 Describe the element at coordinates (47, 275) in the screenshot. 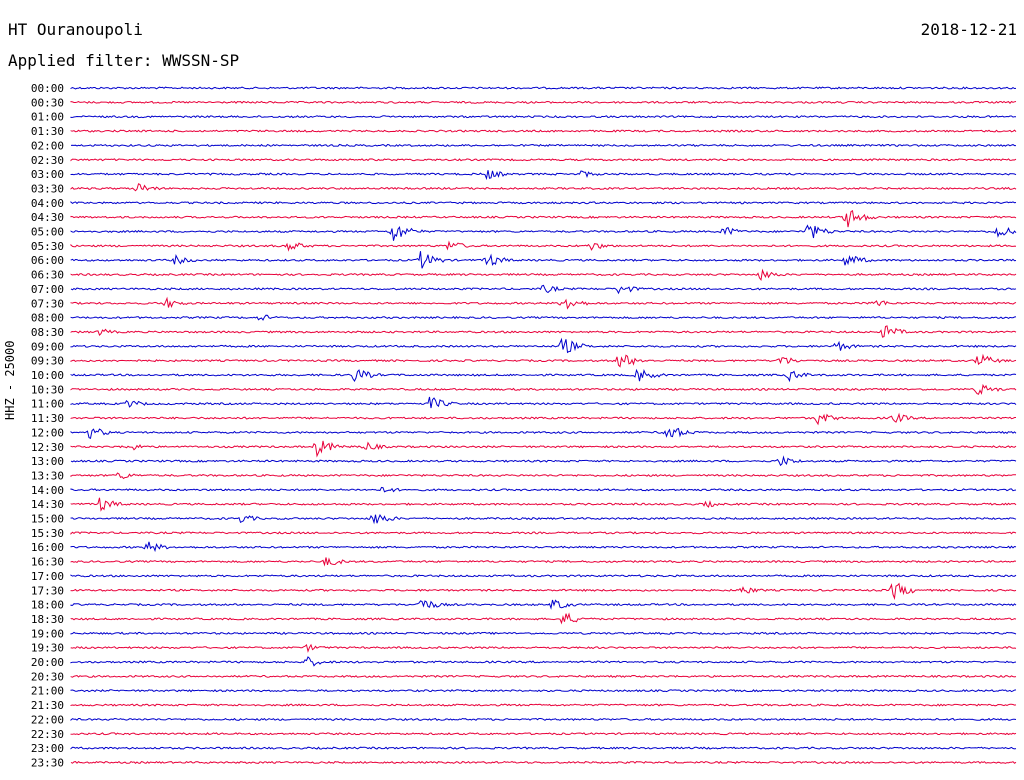

I see `time-tick-label: 06:30` at that location.